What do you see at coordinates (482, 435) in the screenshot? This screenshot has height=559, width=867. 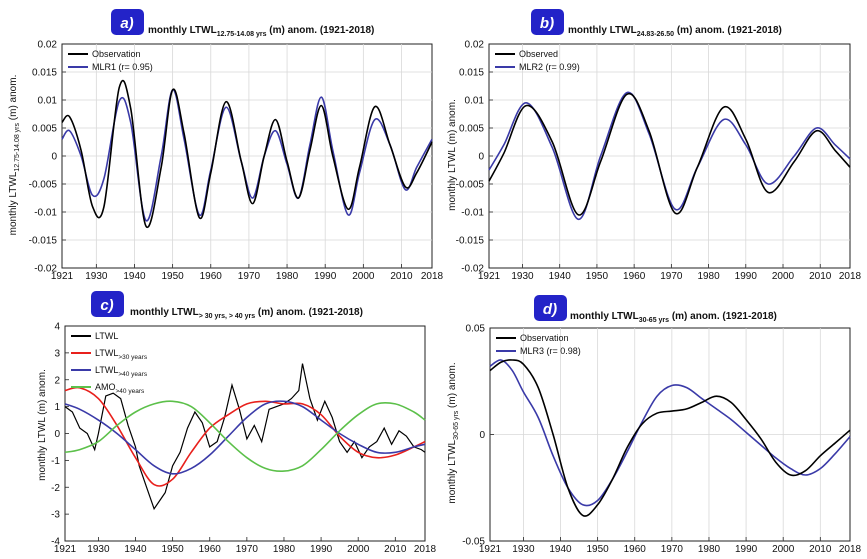 I see `y-tick-label: 0` at bounding box center [482, 435].